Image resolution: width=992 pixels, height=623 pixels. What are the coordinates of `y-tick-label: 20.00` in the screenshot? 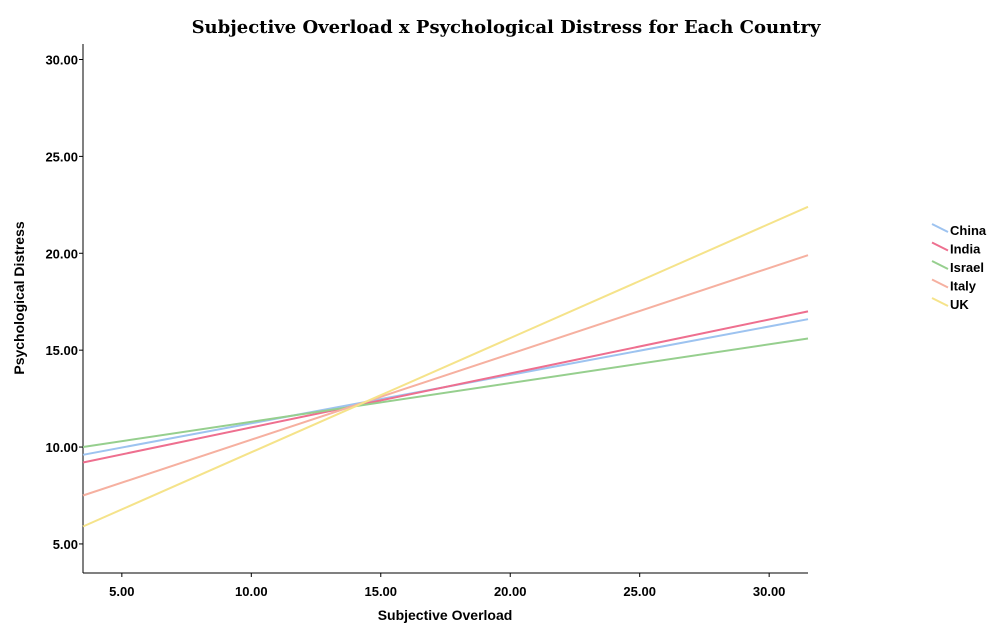 It's located at (61, 253).